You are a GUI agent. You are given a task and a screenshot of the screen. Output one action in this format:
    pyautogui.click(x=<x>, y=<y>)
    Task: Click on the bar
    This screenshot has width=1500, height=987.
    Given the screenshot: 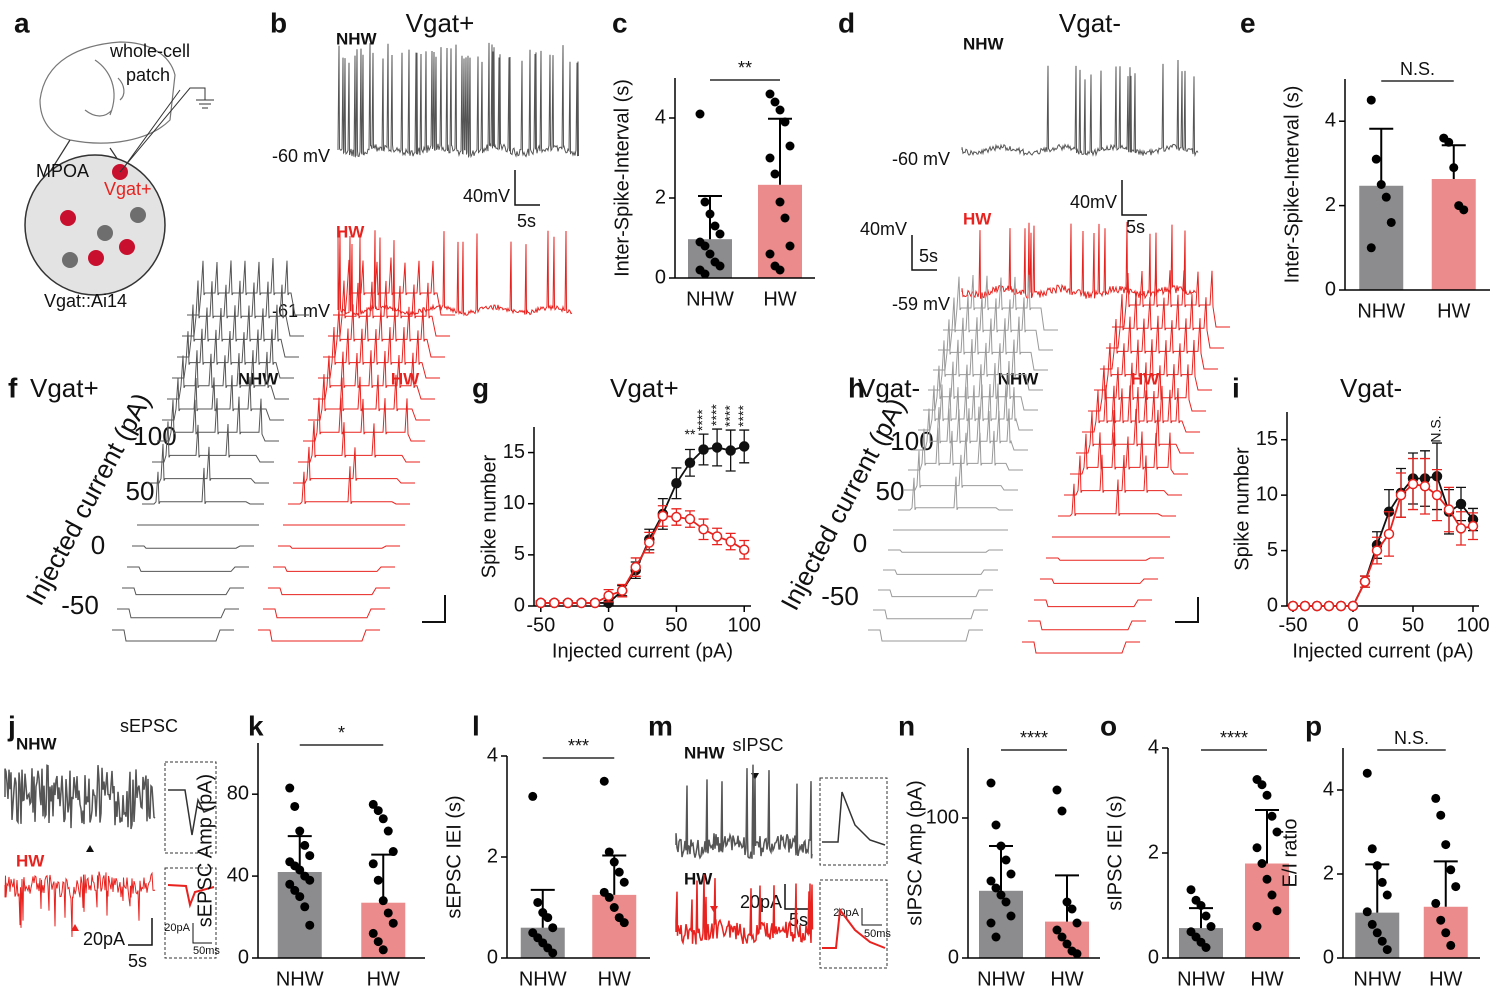 What is the action you would take?
    pyautogui.click(x=710, y=258)
    